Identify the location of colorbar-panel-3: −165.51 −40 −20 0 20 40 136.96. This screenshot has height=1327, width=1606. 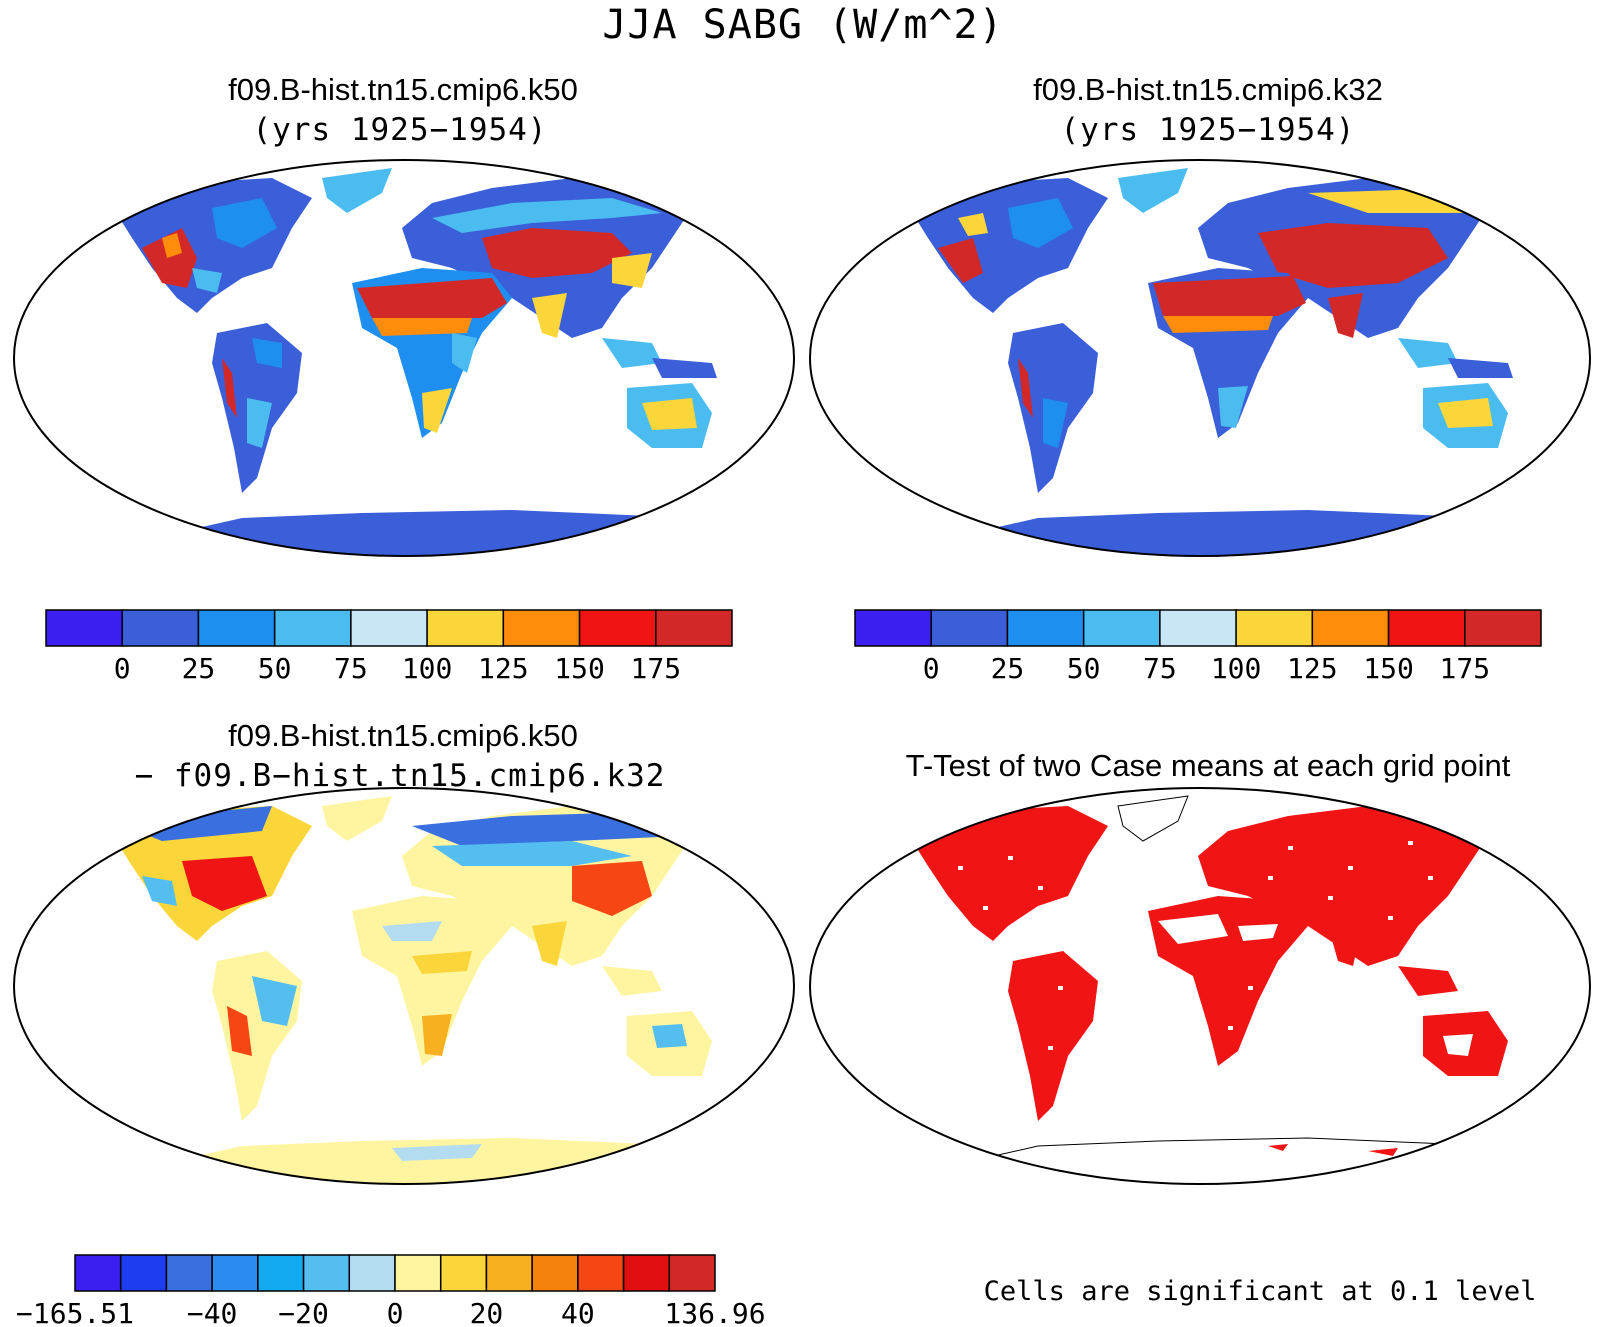
(391, 1290).